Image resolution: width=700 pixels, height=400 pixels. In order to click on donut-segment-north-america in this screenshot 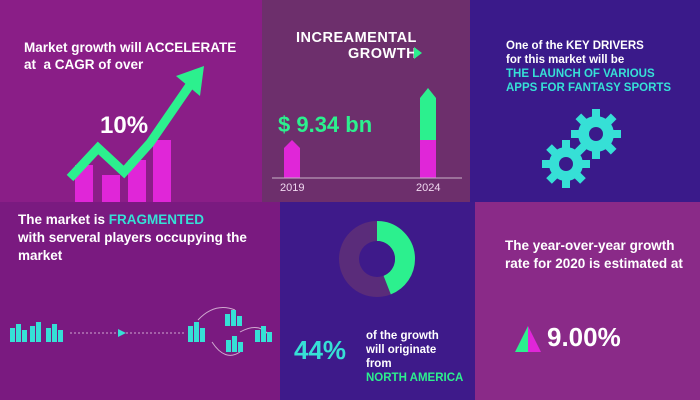, I will do `click(377, 259)`.